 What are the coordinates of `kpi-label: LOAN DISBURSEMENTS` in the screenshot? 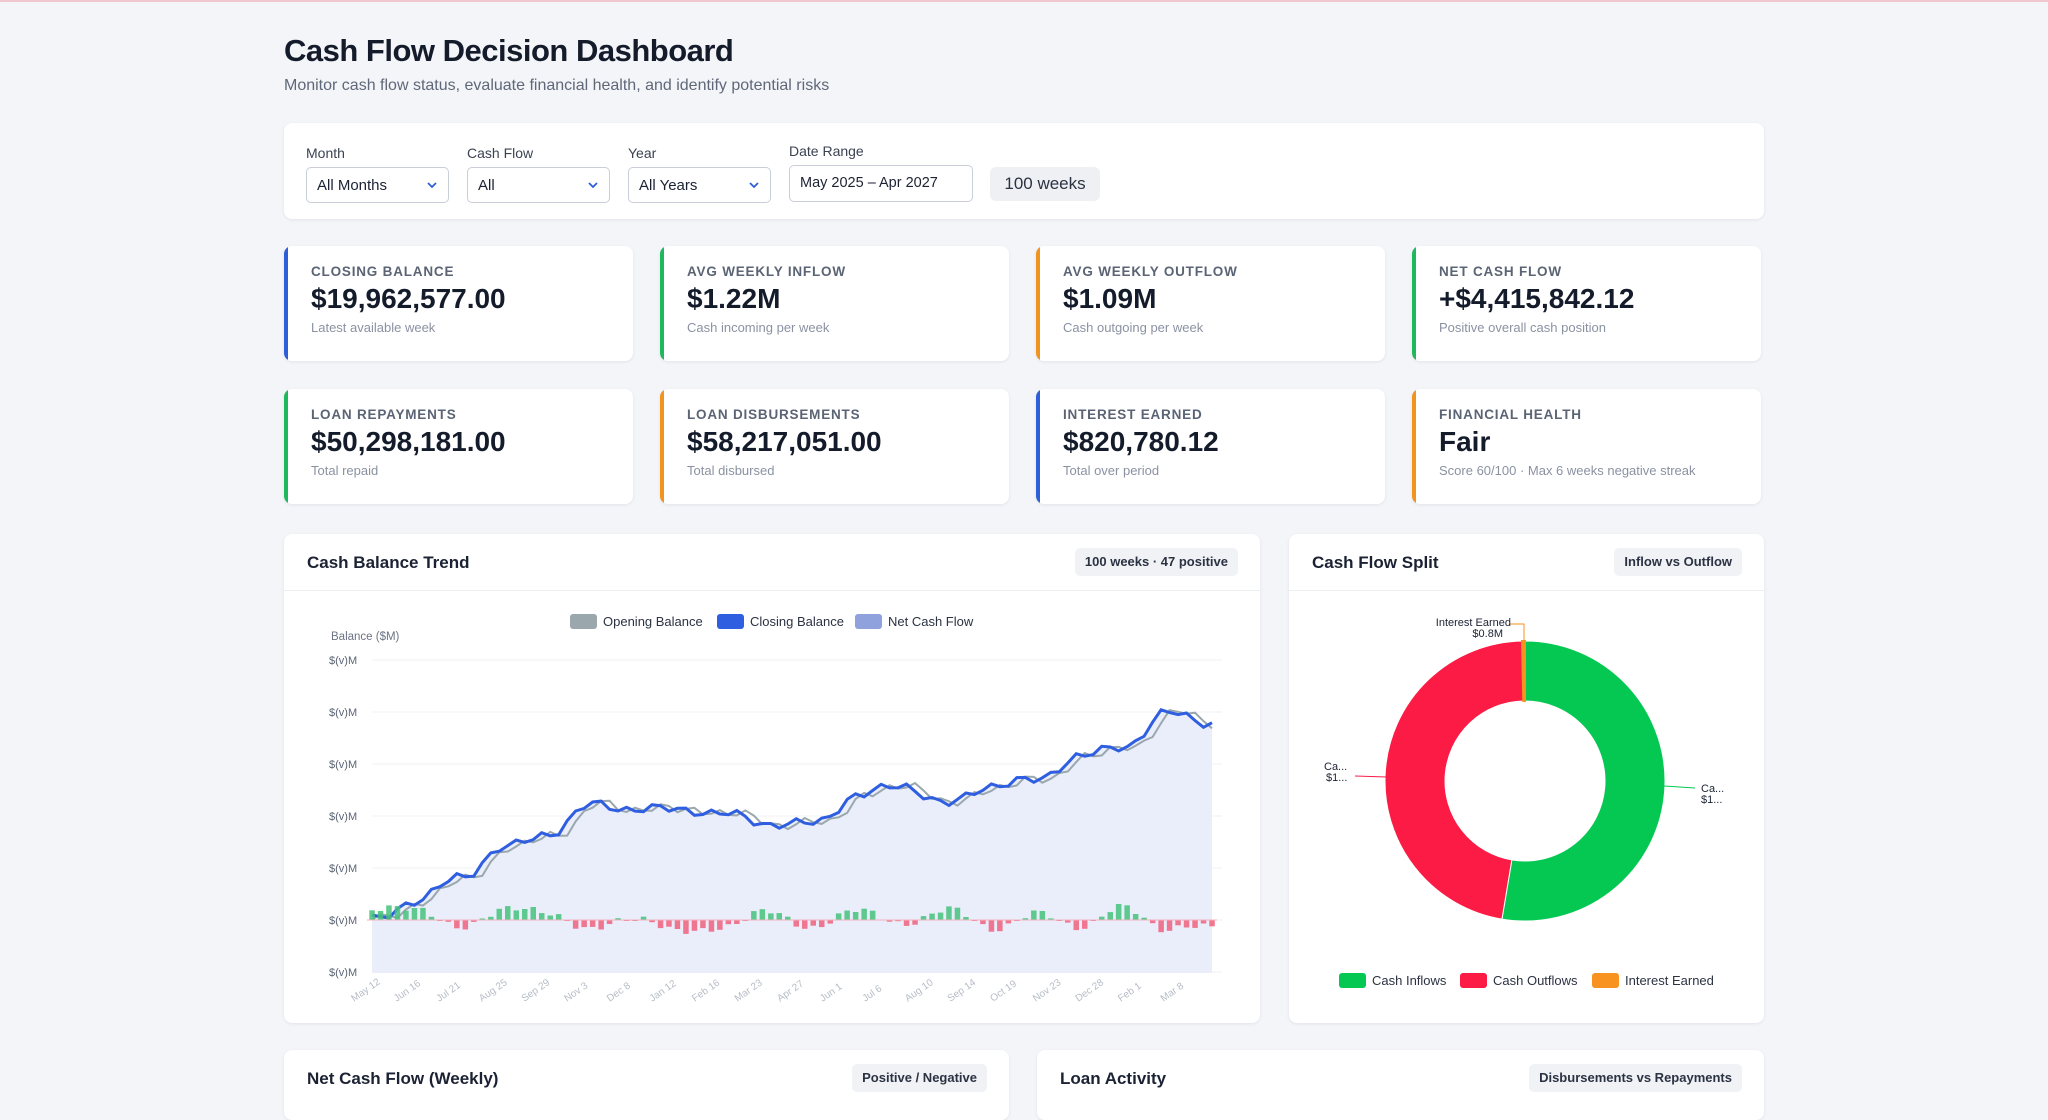 It's located at (774, 414).